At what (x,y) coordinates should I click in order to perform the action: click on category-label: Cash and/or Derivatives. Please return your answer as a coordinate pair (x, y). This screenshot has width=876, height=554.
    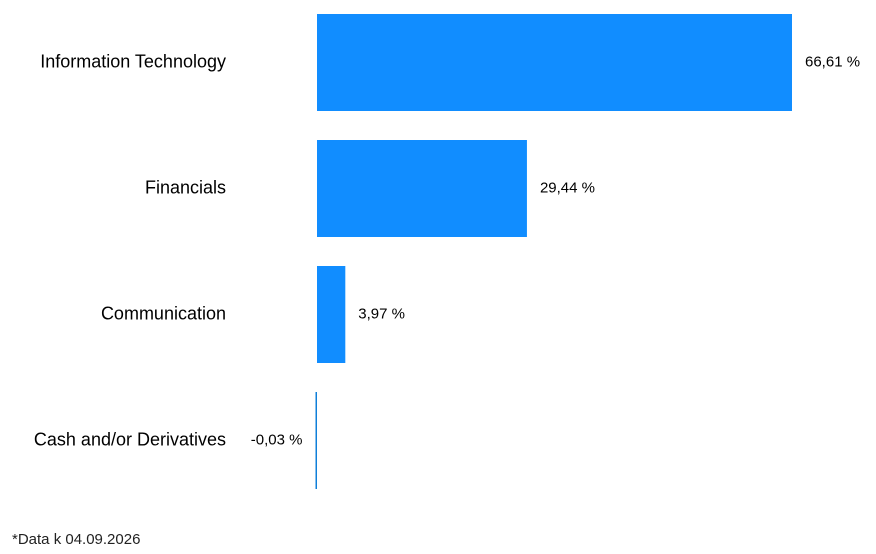
    Looking at the image, I should click on (130, 439).